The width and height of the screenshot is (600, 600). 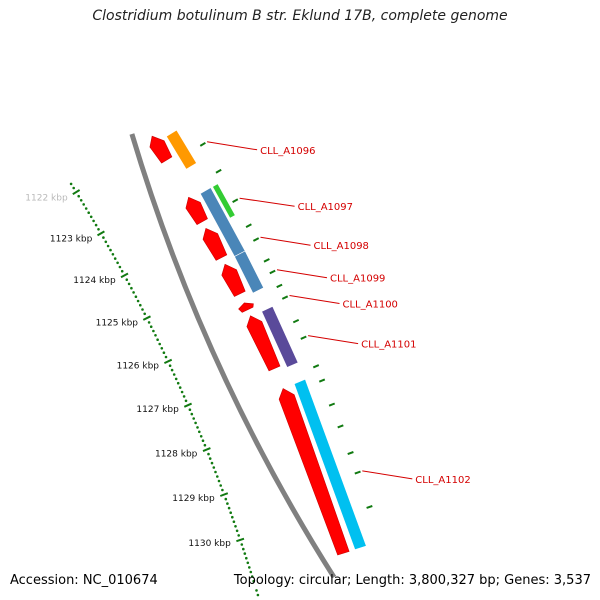 What do you see at coordinates (117, 324) in the screenshot?
I see `ruler-tick-label: 1125 kbp` at bounding box center [117, 324].